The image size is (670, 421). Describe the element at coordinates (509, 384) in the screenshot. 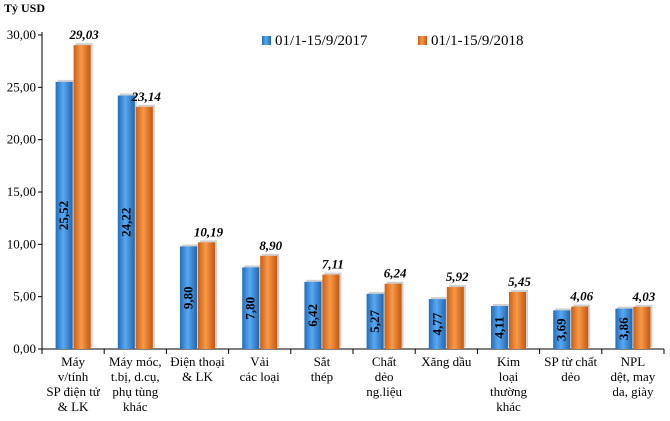

I see `category-label: Kim loại thường khác` at that location.